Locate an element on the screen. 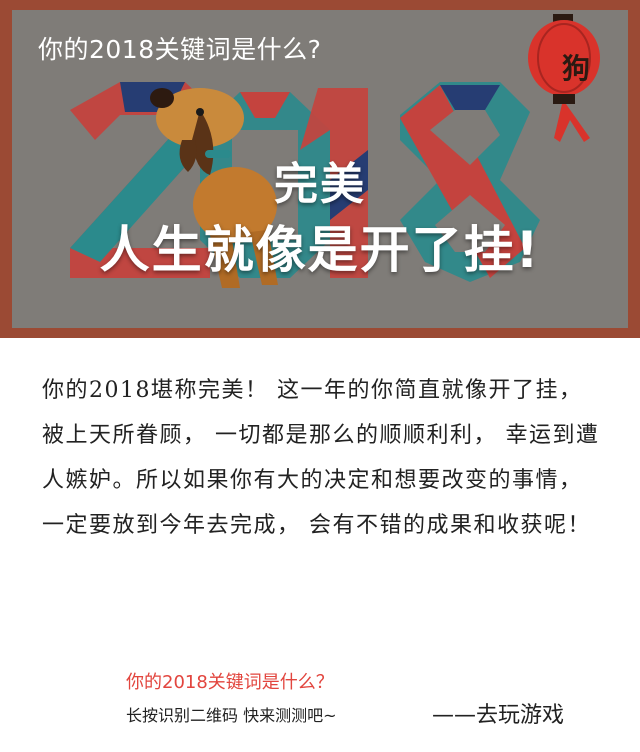  digit-8-ribbon is located at coordinates (470, 182).